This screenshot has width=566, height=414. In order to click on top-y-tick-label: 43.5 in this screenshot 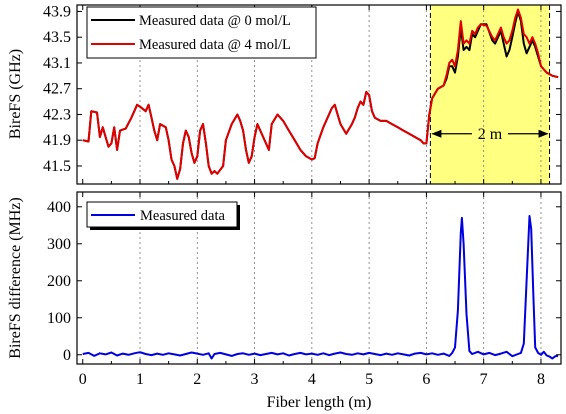, I will do `click(57, 37)`.